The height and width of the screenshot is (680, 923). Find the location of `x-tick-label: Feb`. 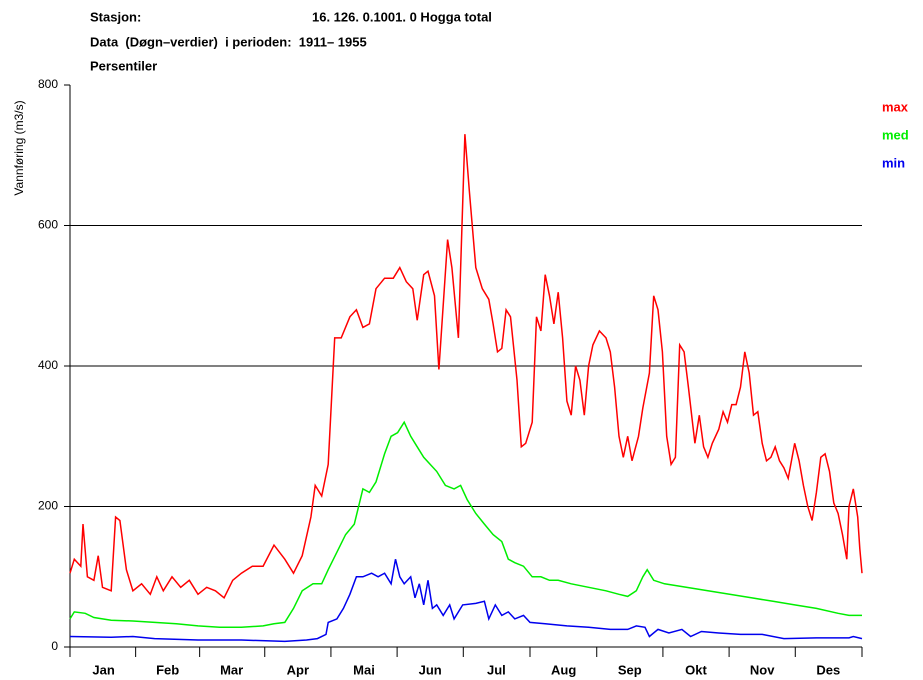

x-tick-label: Feb is located at coordinates (167, 669).